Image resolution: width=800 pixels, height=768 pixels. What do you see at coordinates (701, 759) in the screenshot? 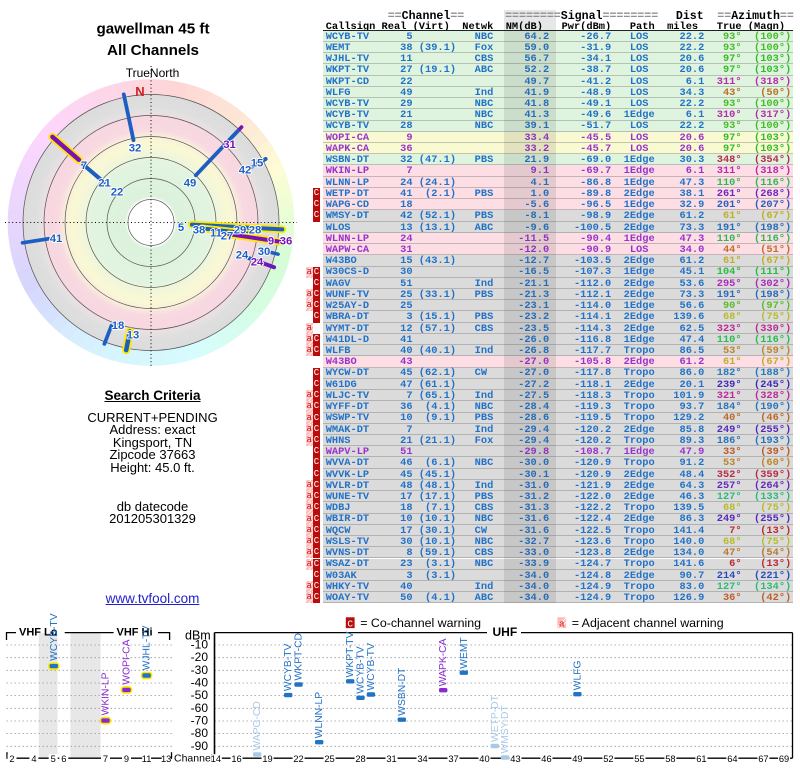
I see `svg-text: 61` at bounding box center [701, 759].